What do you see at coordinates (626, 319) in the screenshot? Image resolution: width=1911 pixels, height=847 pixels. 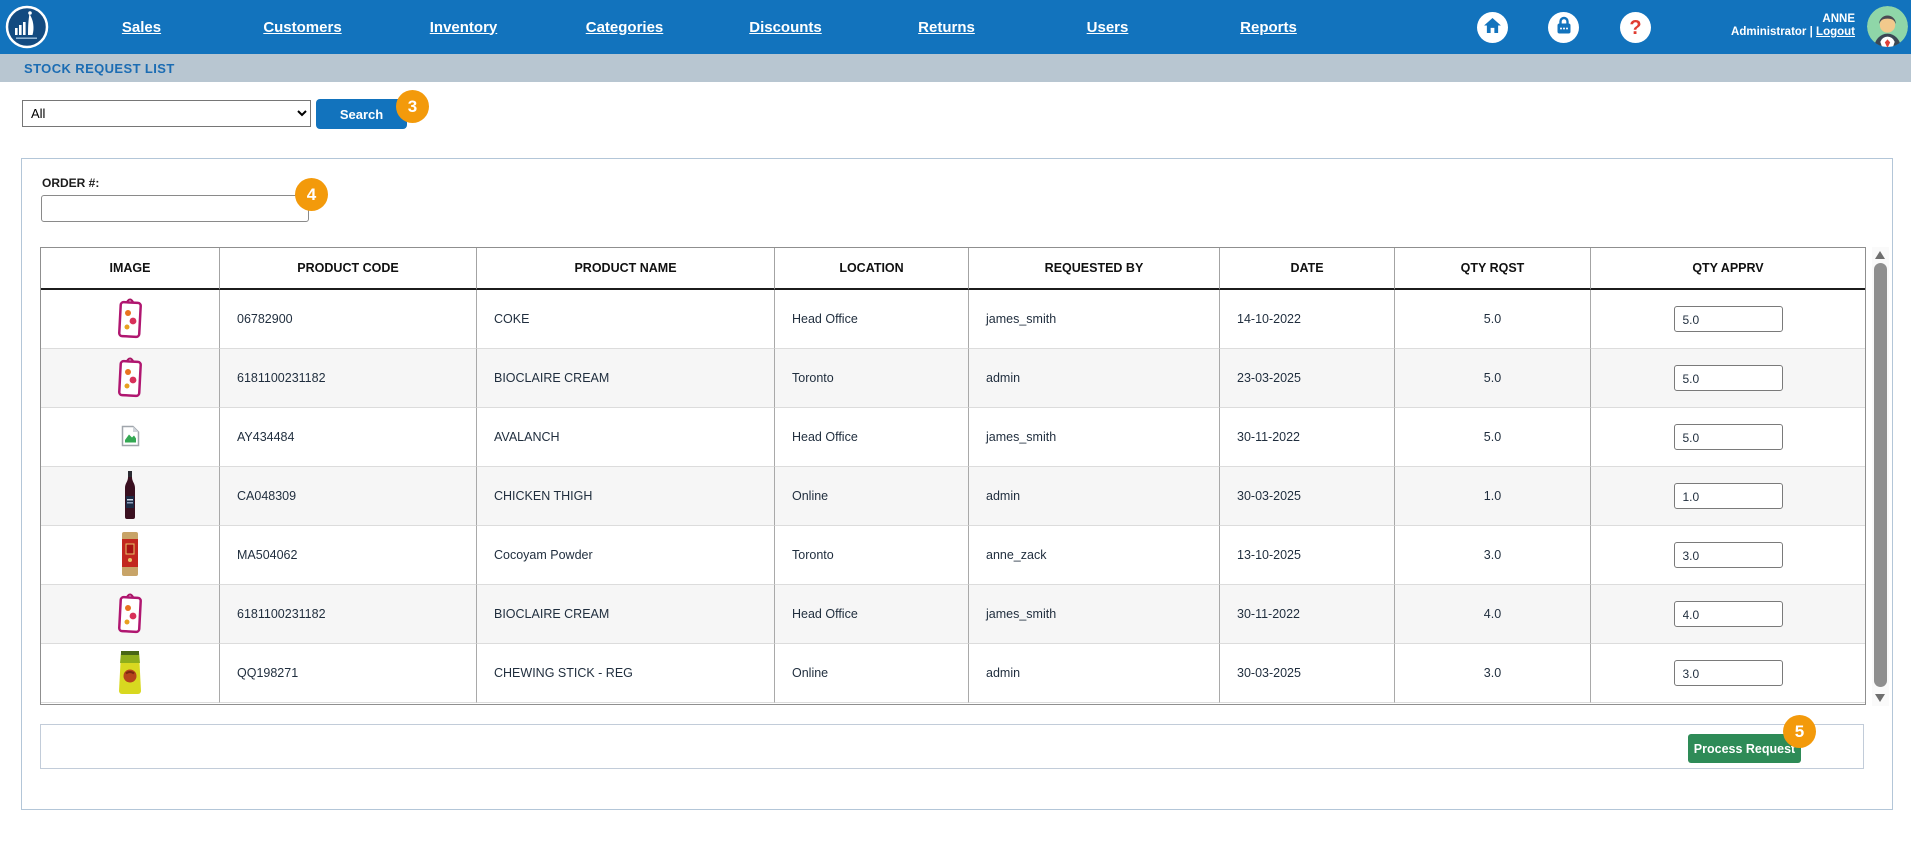 I see `product-name-cell: COKE` at bounding box center [626, 319].